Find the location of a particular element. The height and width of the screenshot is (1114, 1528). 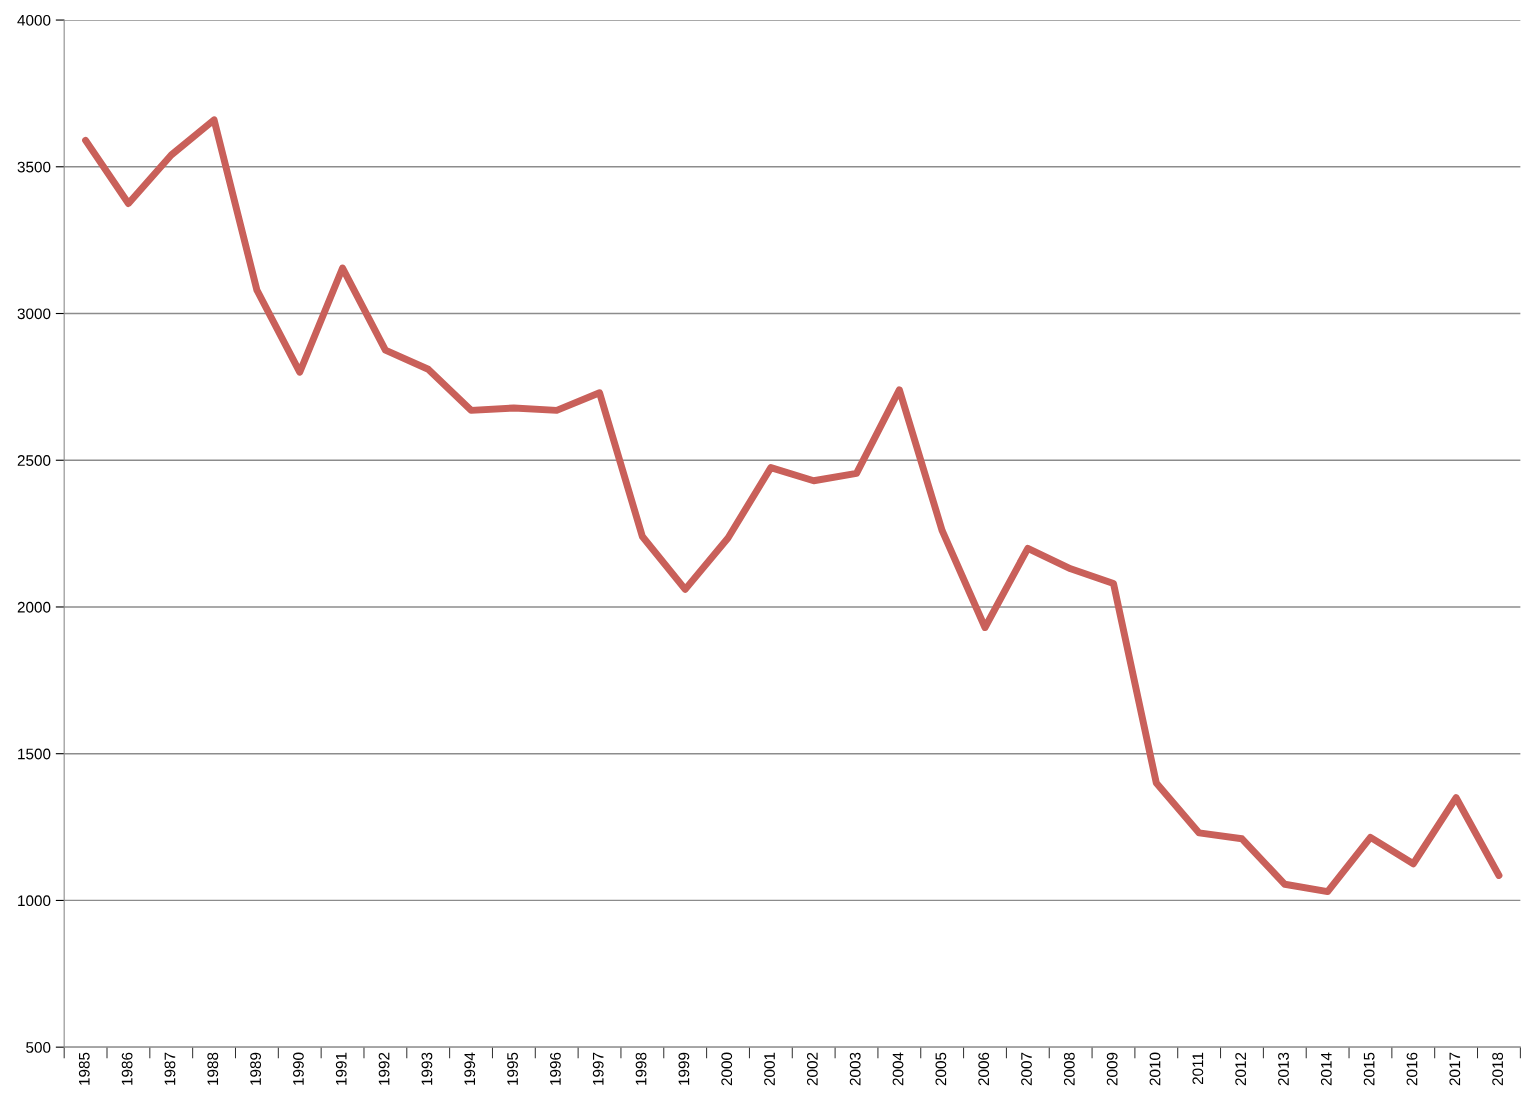

y-tick-label: 3500 is located at coordinates (34, 167).